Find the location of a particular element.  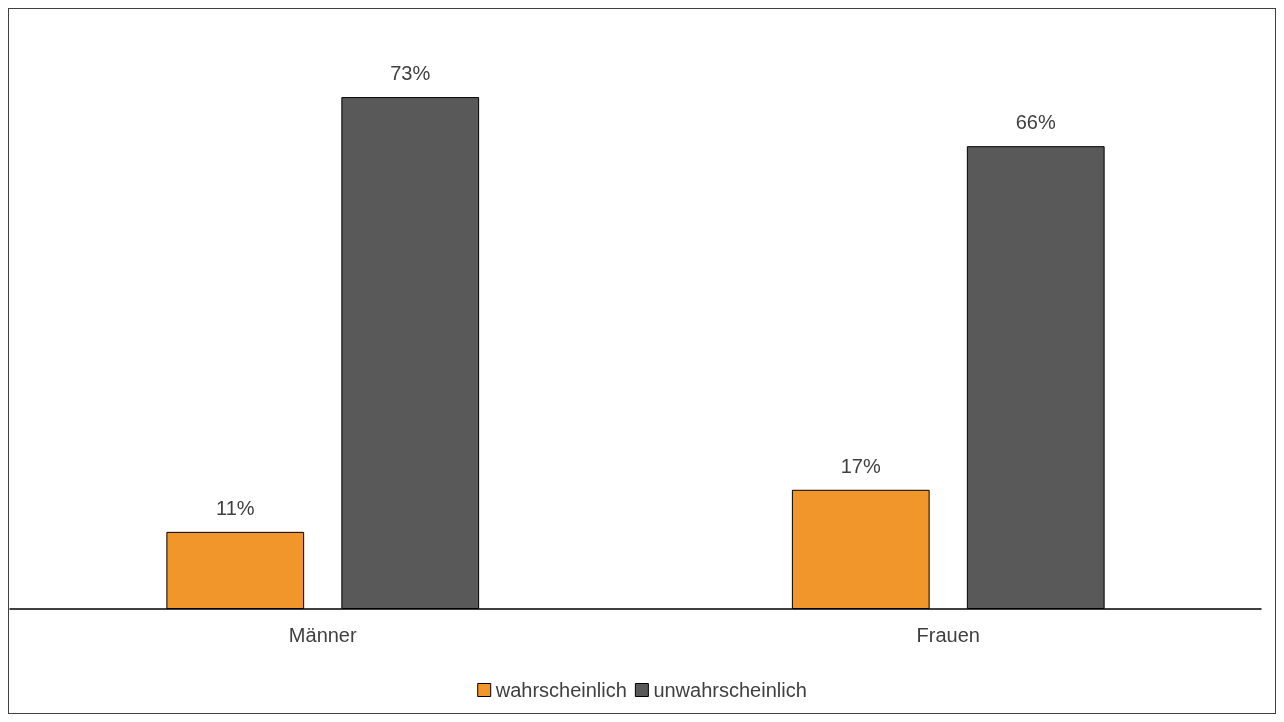

x-tick-label: Männer is located at coordinates (322, 635).